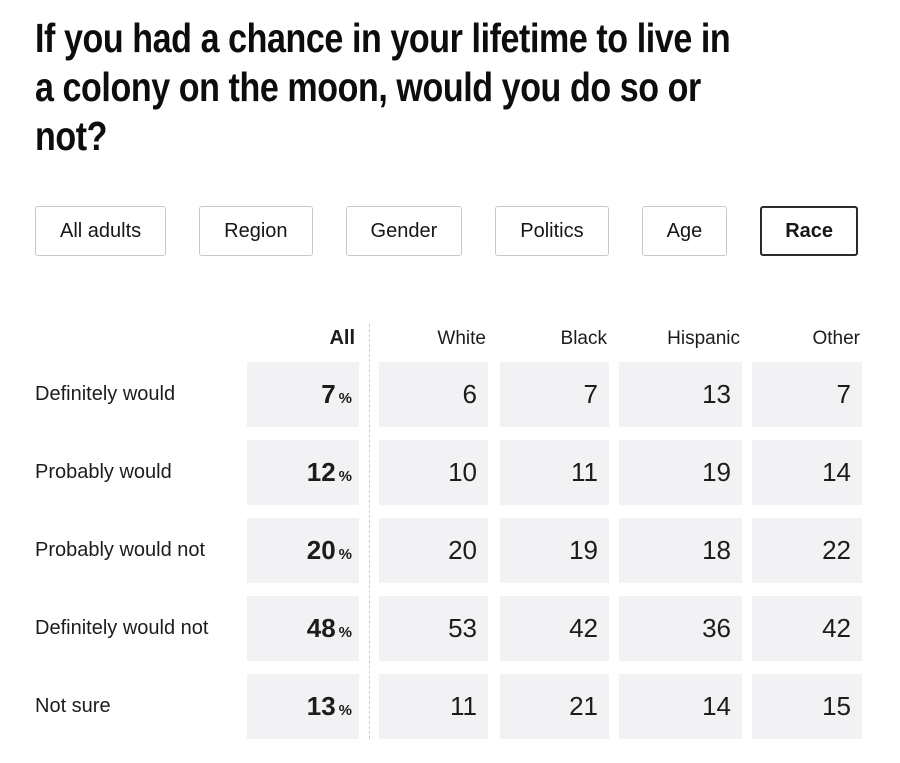  I want to click on filter-button-all-adults: All adults, so click(101, 231).